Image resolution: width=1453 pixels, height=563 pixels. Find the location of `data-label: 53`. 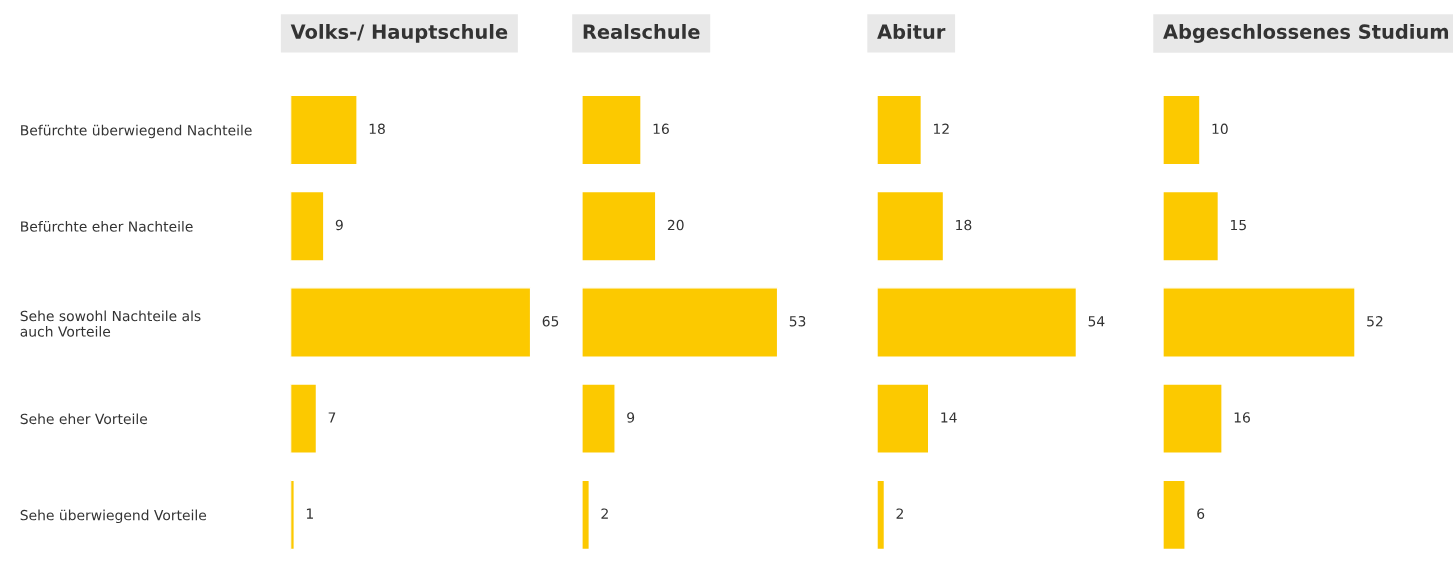

data-label: 53 is located at coordinates (797, 321).